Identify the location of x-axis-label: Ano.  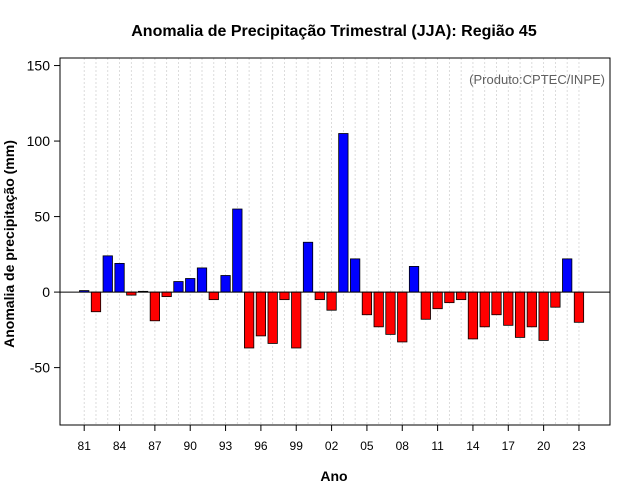
(333, 476).